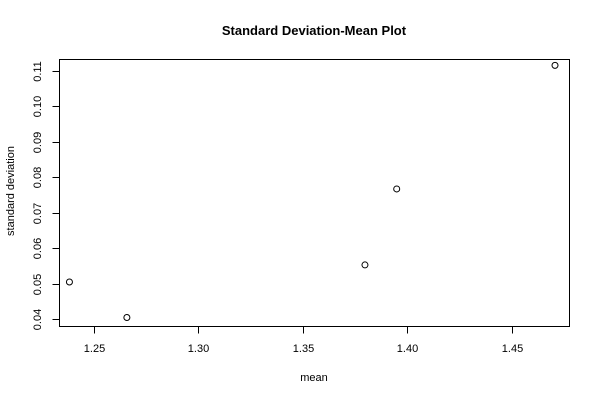 The height and width of the screenshot is (400, 600). I want to click on x-tick-label: 1.25, so click(94, 349).